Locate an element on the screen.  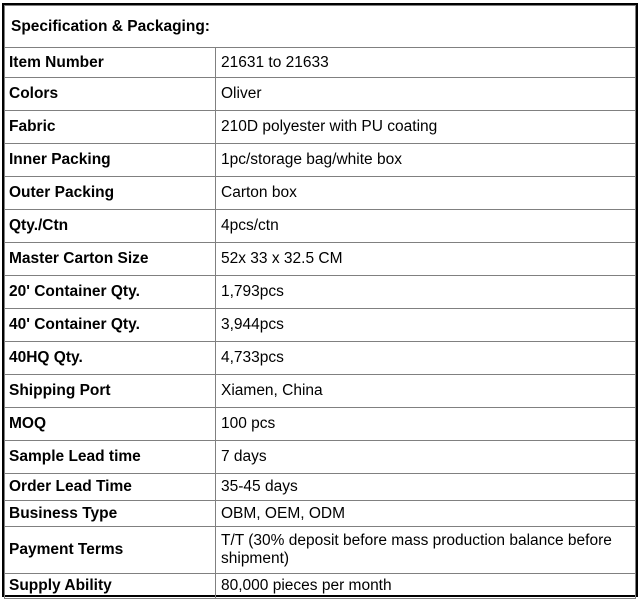
table-row: Inner Packing 1pc/storage bag/white box is located at coordinates (320, 160).